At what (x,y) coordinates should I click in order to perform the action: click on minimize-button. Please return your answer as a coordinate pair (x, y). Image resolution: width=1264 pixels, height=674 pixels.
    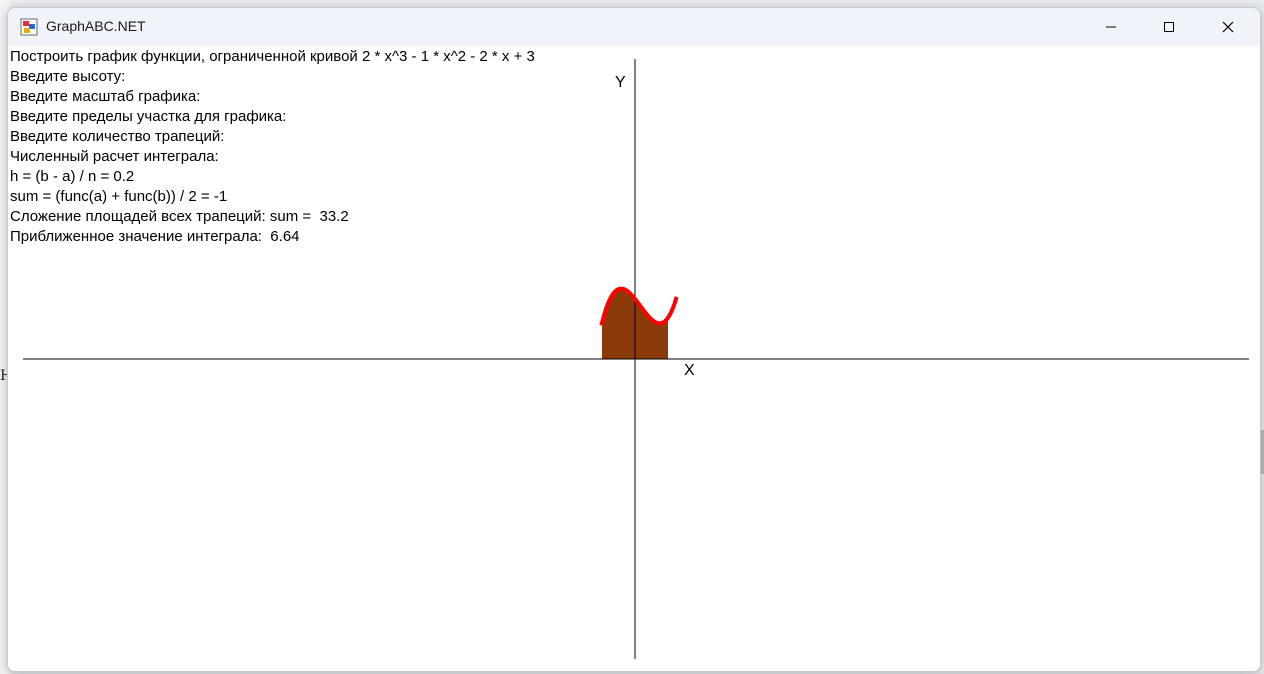
    Looking at the image, I should click on (1111, 27).